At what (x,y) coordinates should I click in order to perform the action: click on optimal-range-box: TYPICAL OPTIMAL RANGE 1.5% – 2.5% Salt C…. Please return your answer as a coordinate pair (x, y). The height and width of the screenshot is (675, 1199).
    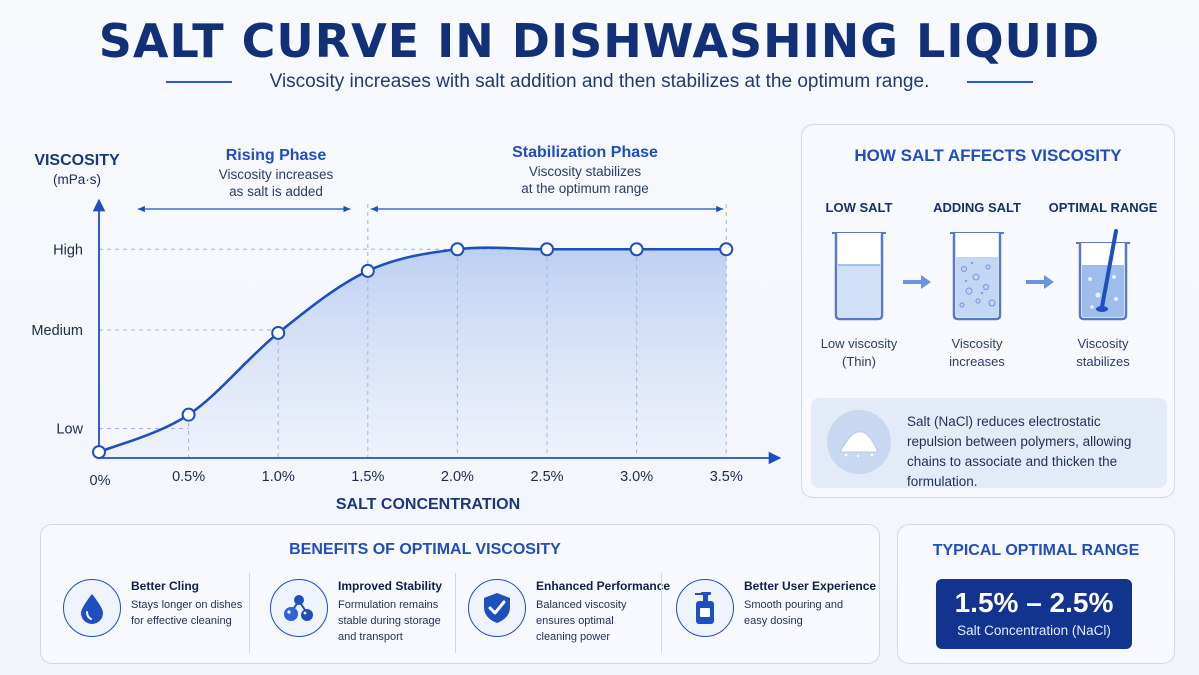
    Looking at the image, I should click on (1036, 594).